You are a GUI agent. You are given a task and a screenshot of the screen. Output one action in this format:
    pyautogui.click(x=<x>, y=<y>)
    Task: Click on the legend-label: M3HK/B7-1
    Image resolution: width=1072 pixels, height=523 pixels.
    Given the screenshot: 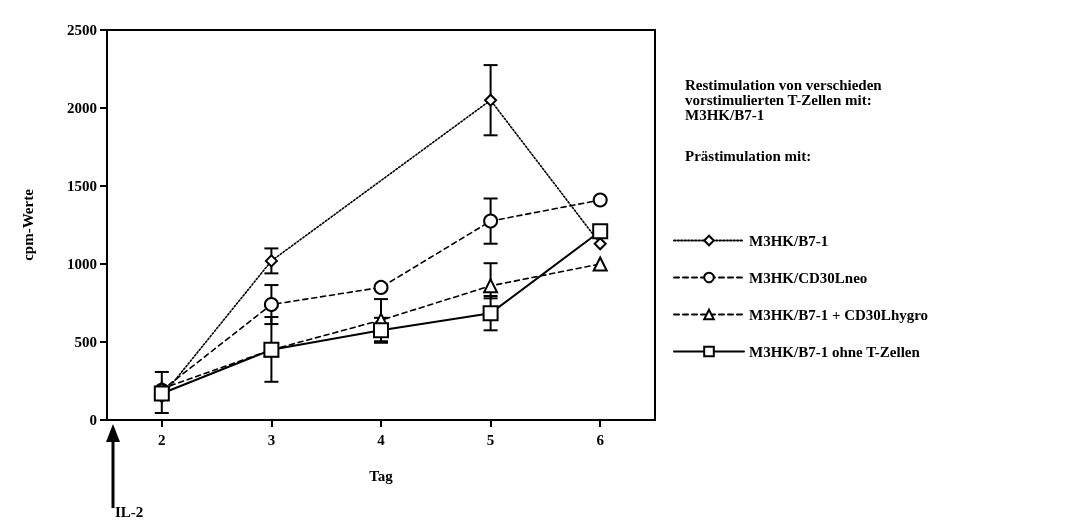 What is the action you would take?
    pyautogui.click(x=789, y=240)
    